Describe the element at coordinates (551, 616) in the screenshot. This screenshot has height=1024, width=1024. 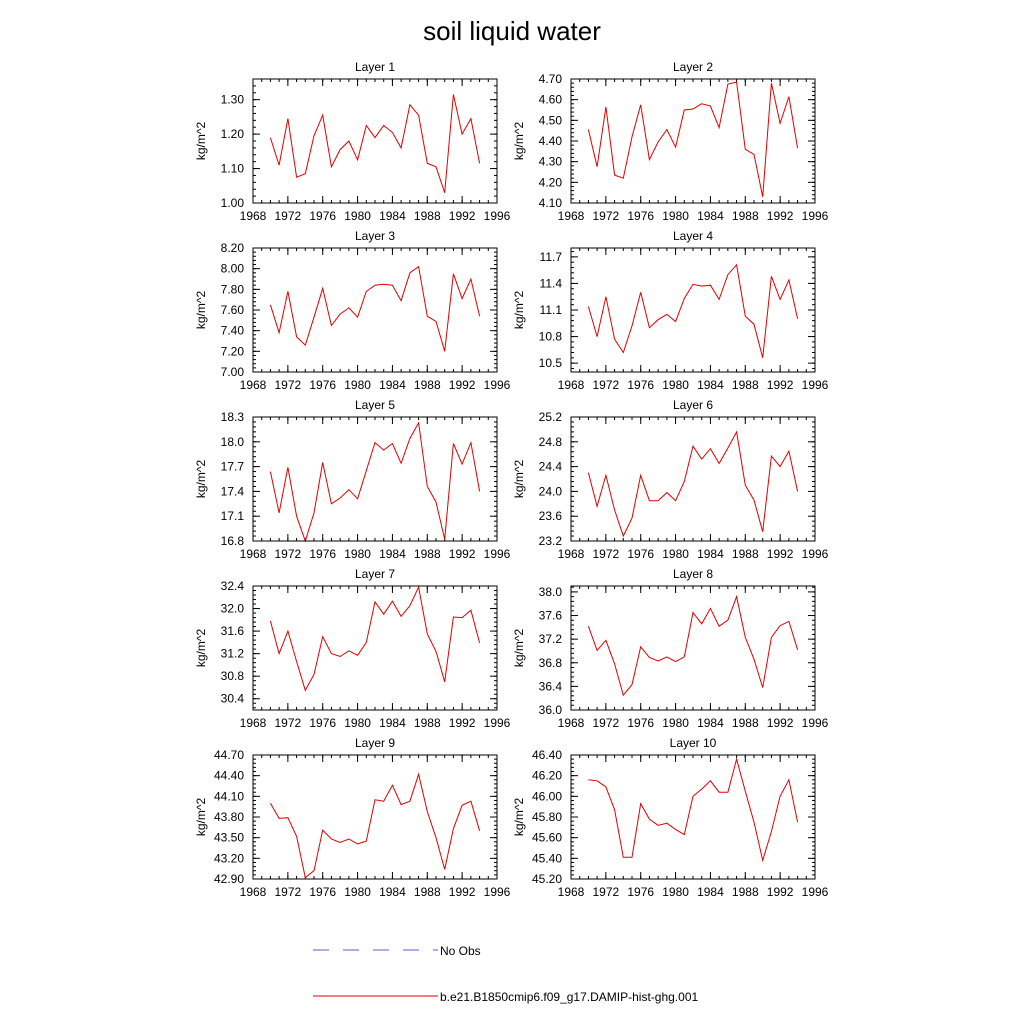
I see `y-tick-label: 37.6` at that location.